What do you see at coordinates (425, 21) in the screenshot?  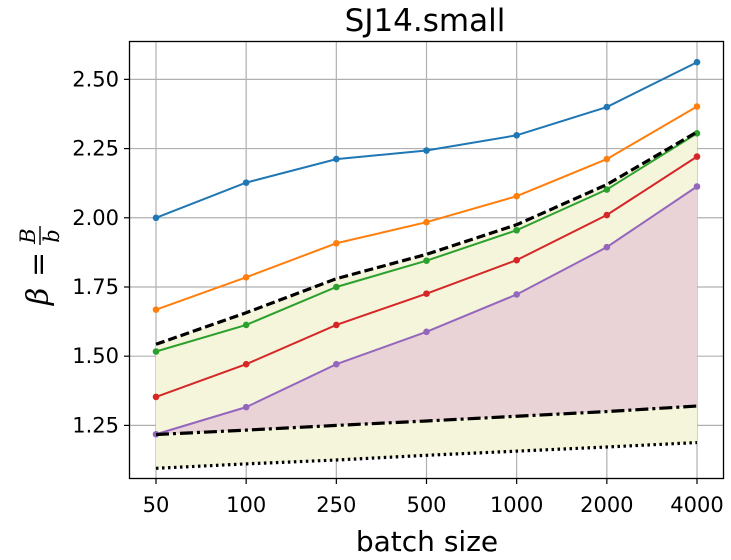 I see `chart-title: SJ14.small` at bounding box center [425, 21].